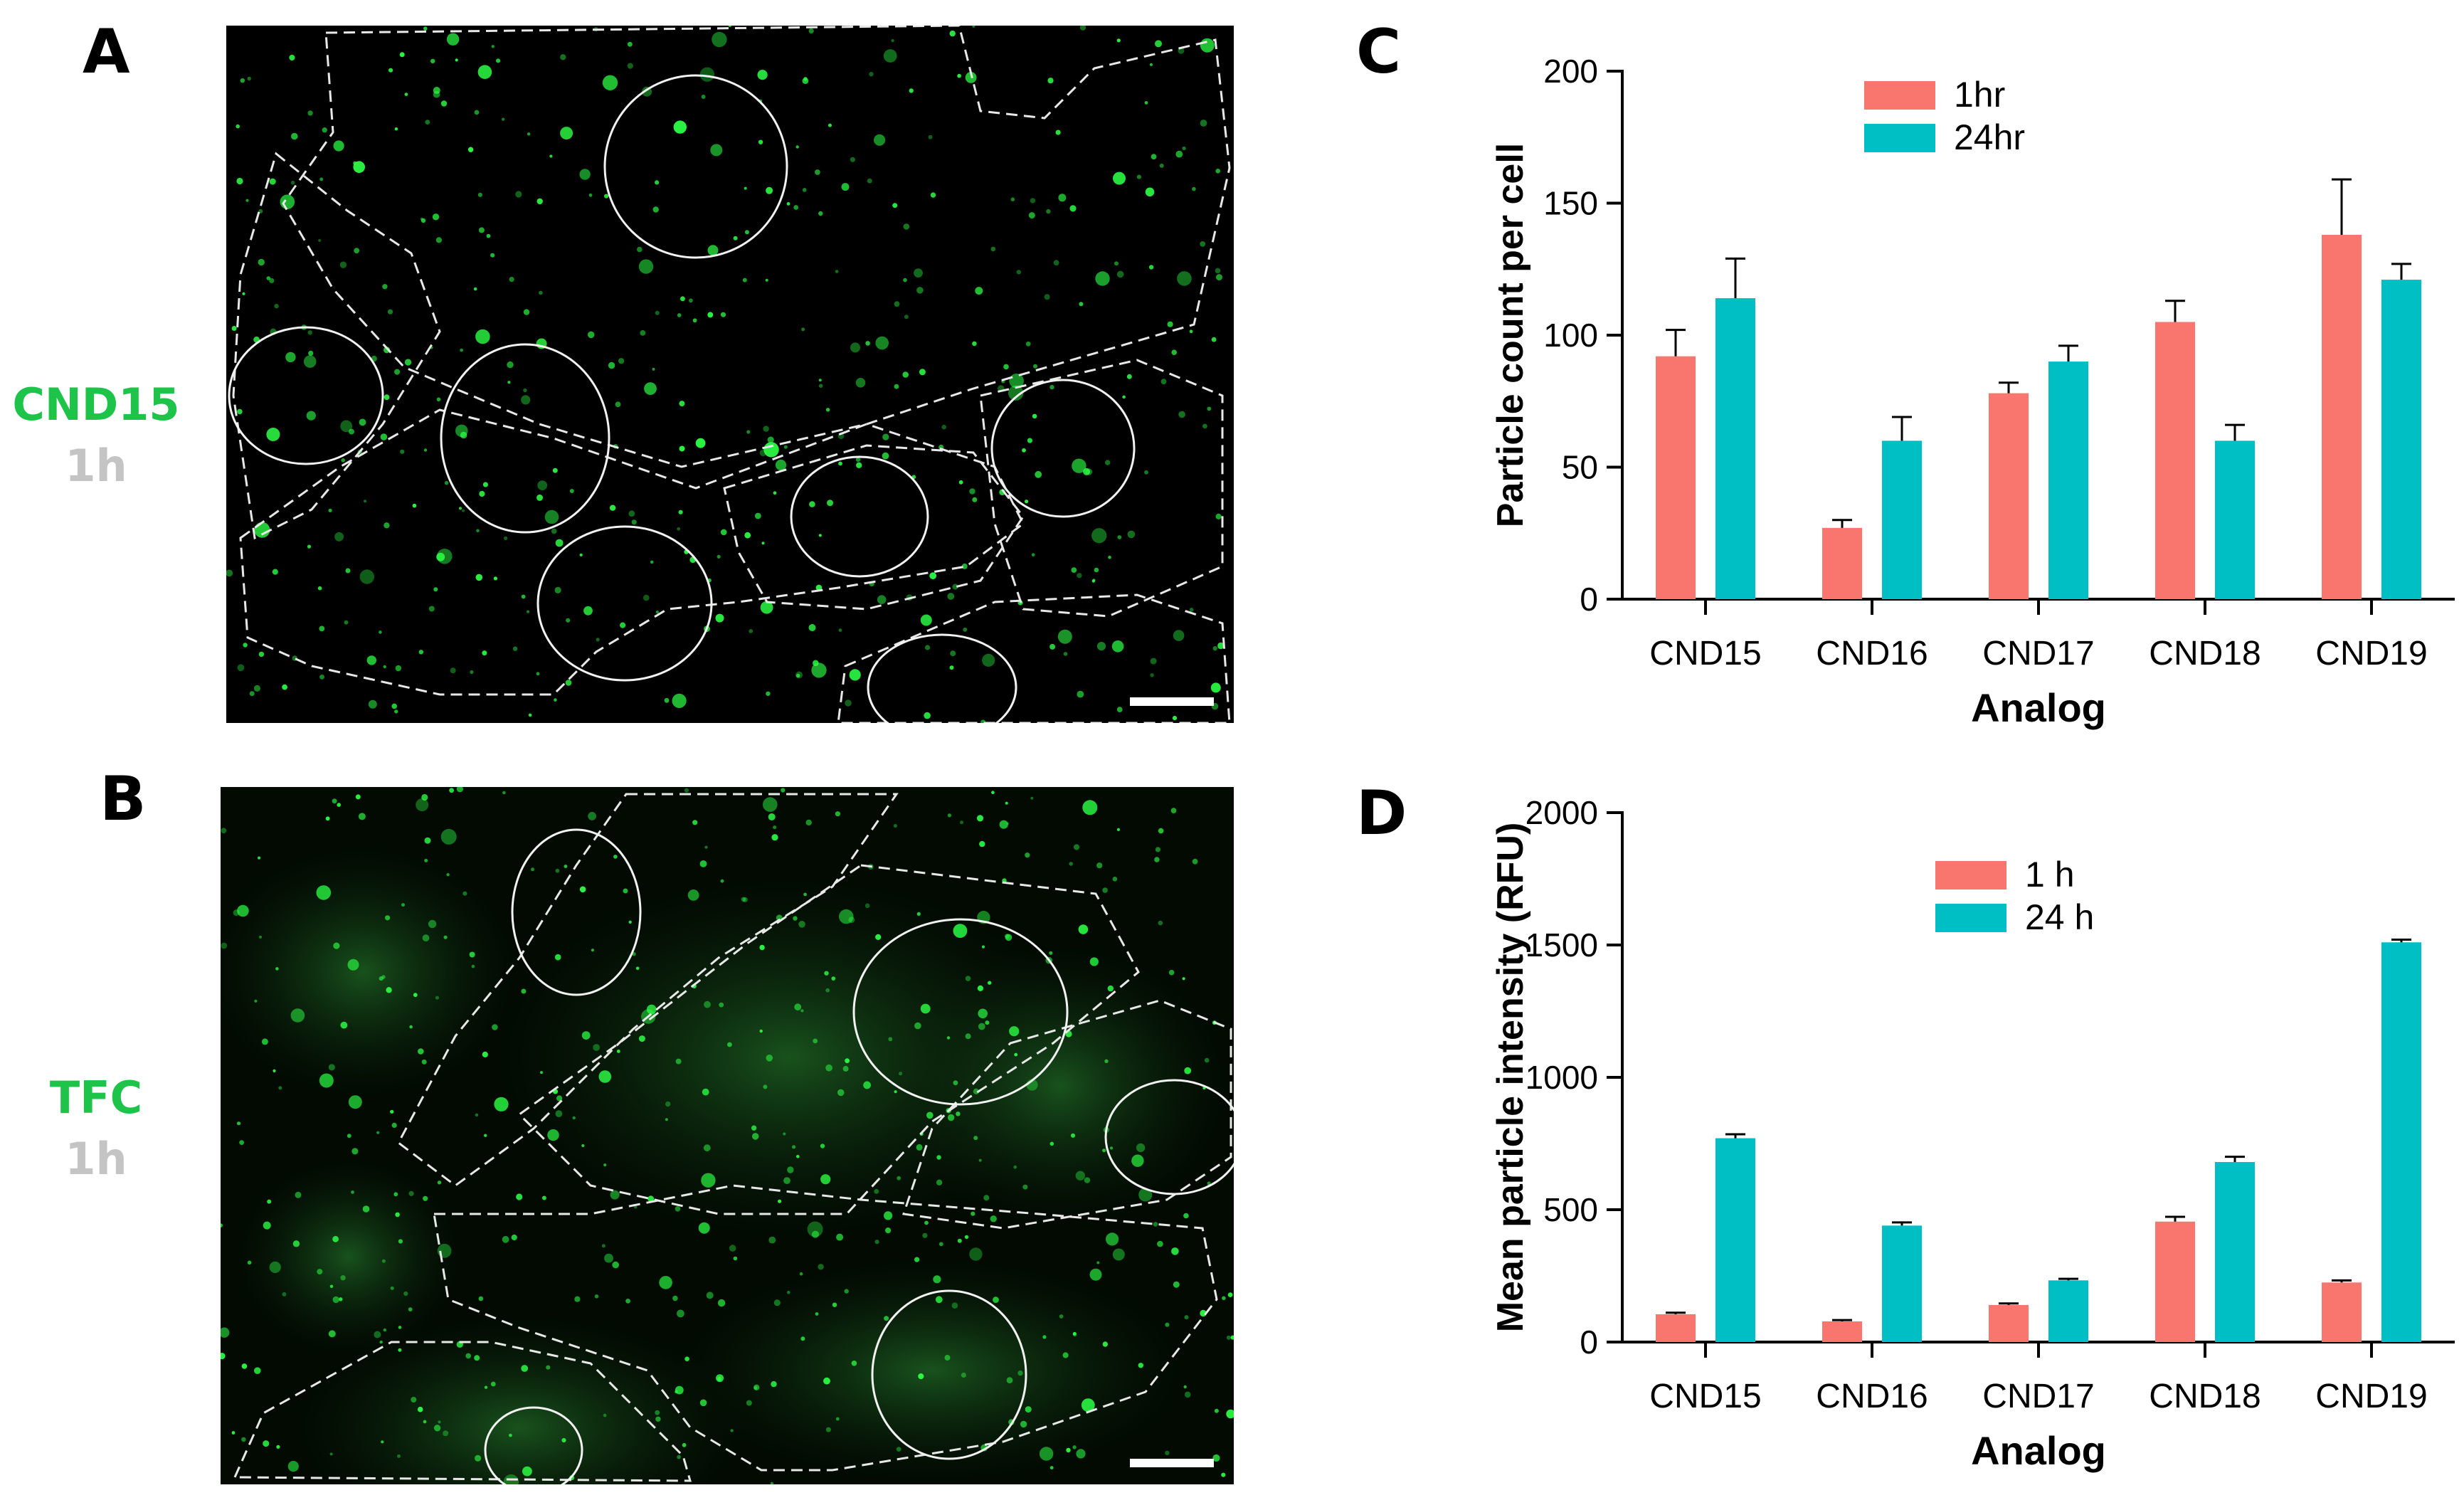  What do you see at coordinates (2060, 917) in the screenshot?
I see `chart-d-legend-label: 24 h` at bounding box center [2060, 917].